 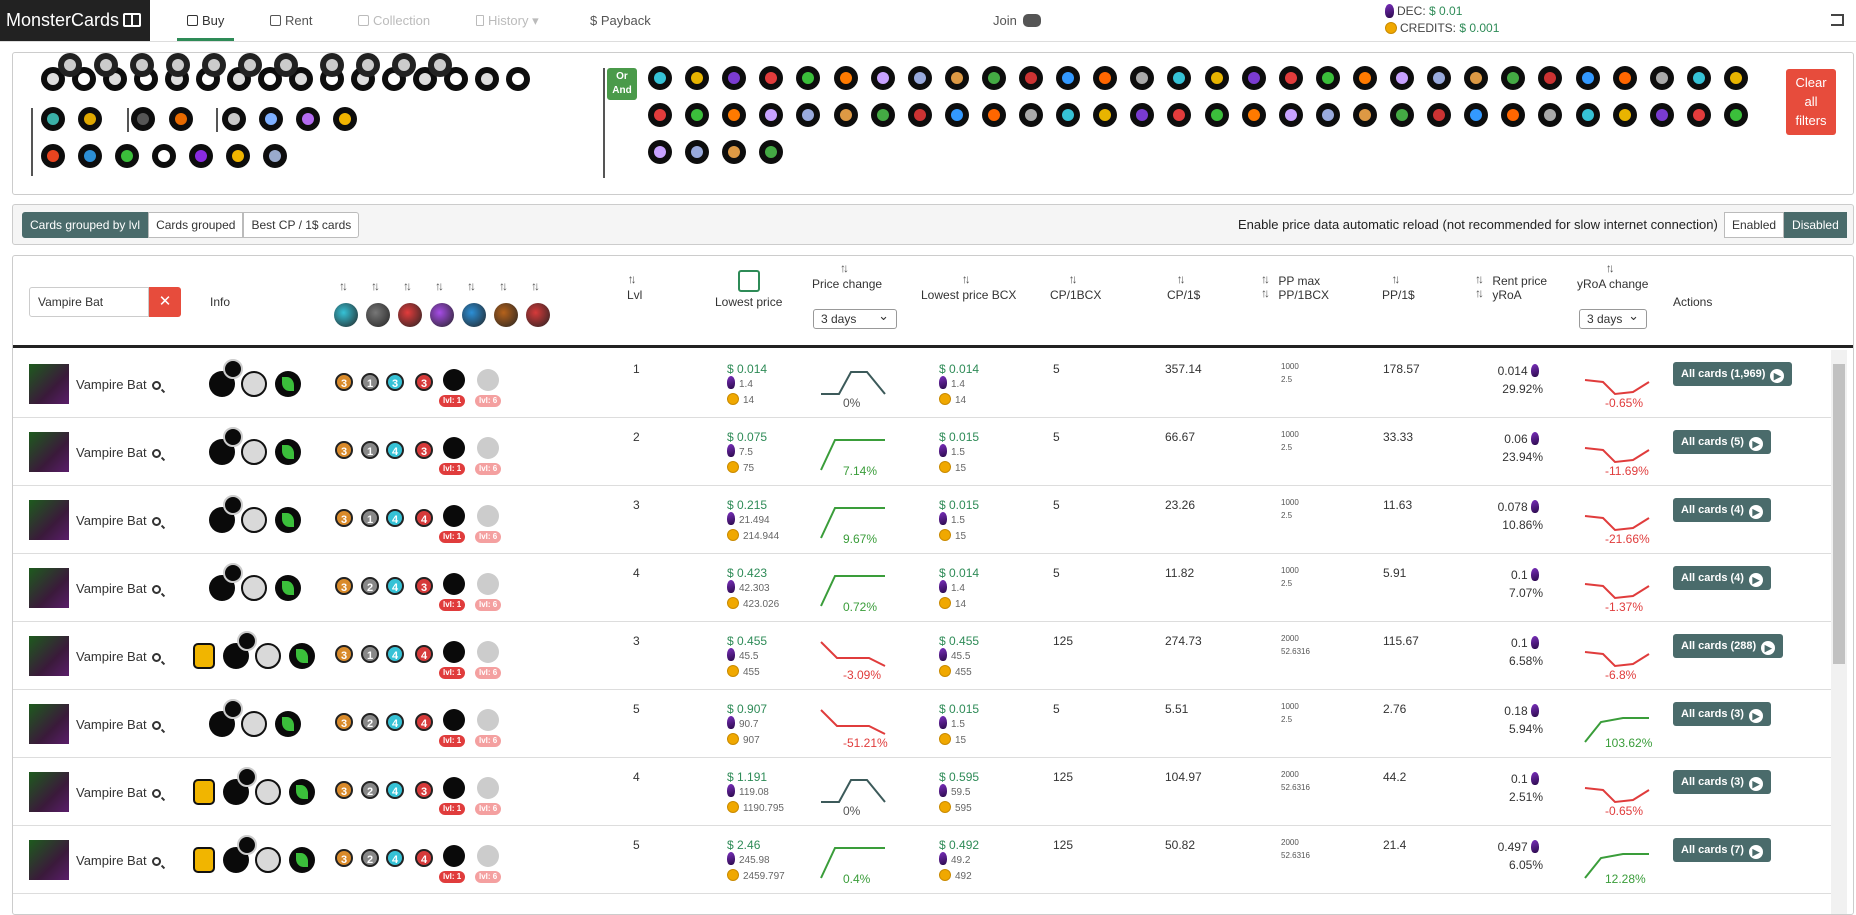 What do you see at coordinates (1722, 442) in the screenshot?
I see `all-cards-button: All cards (5) ▶` at bounding box center [1722, 442].